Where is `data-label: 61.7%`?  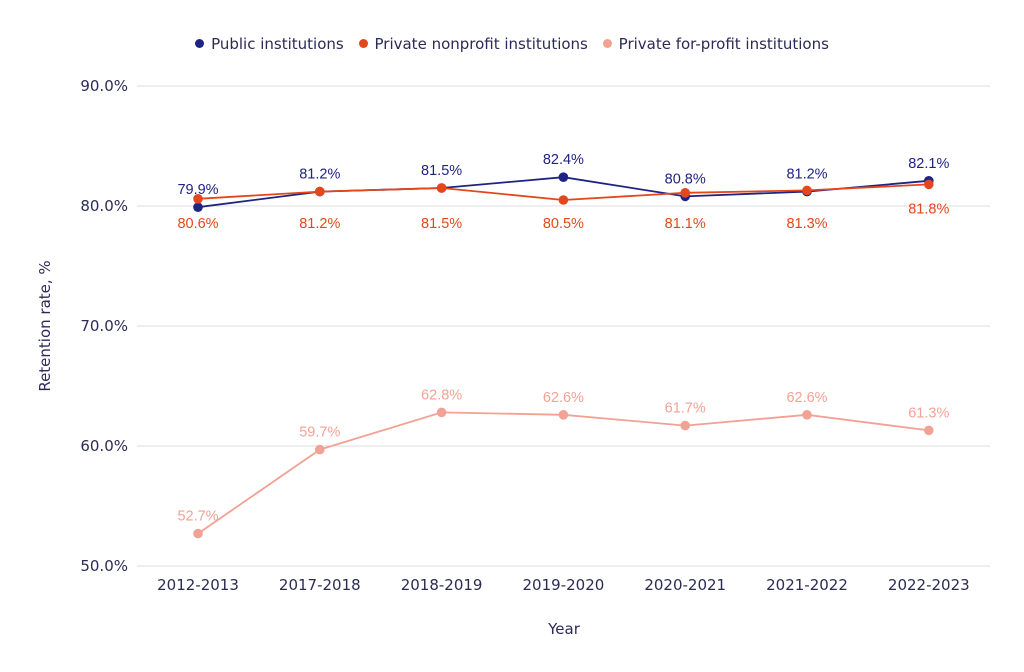 data-label: 61.7% is located at coordinates (685, 409).